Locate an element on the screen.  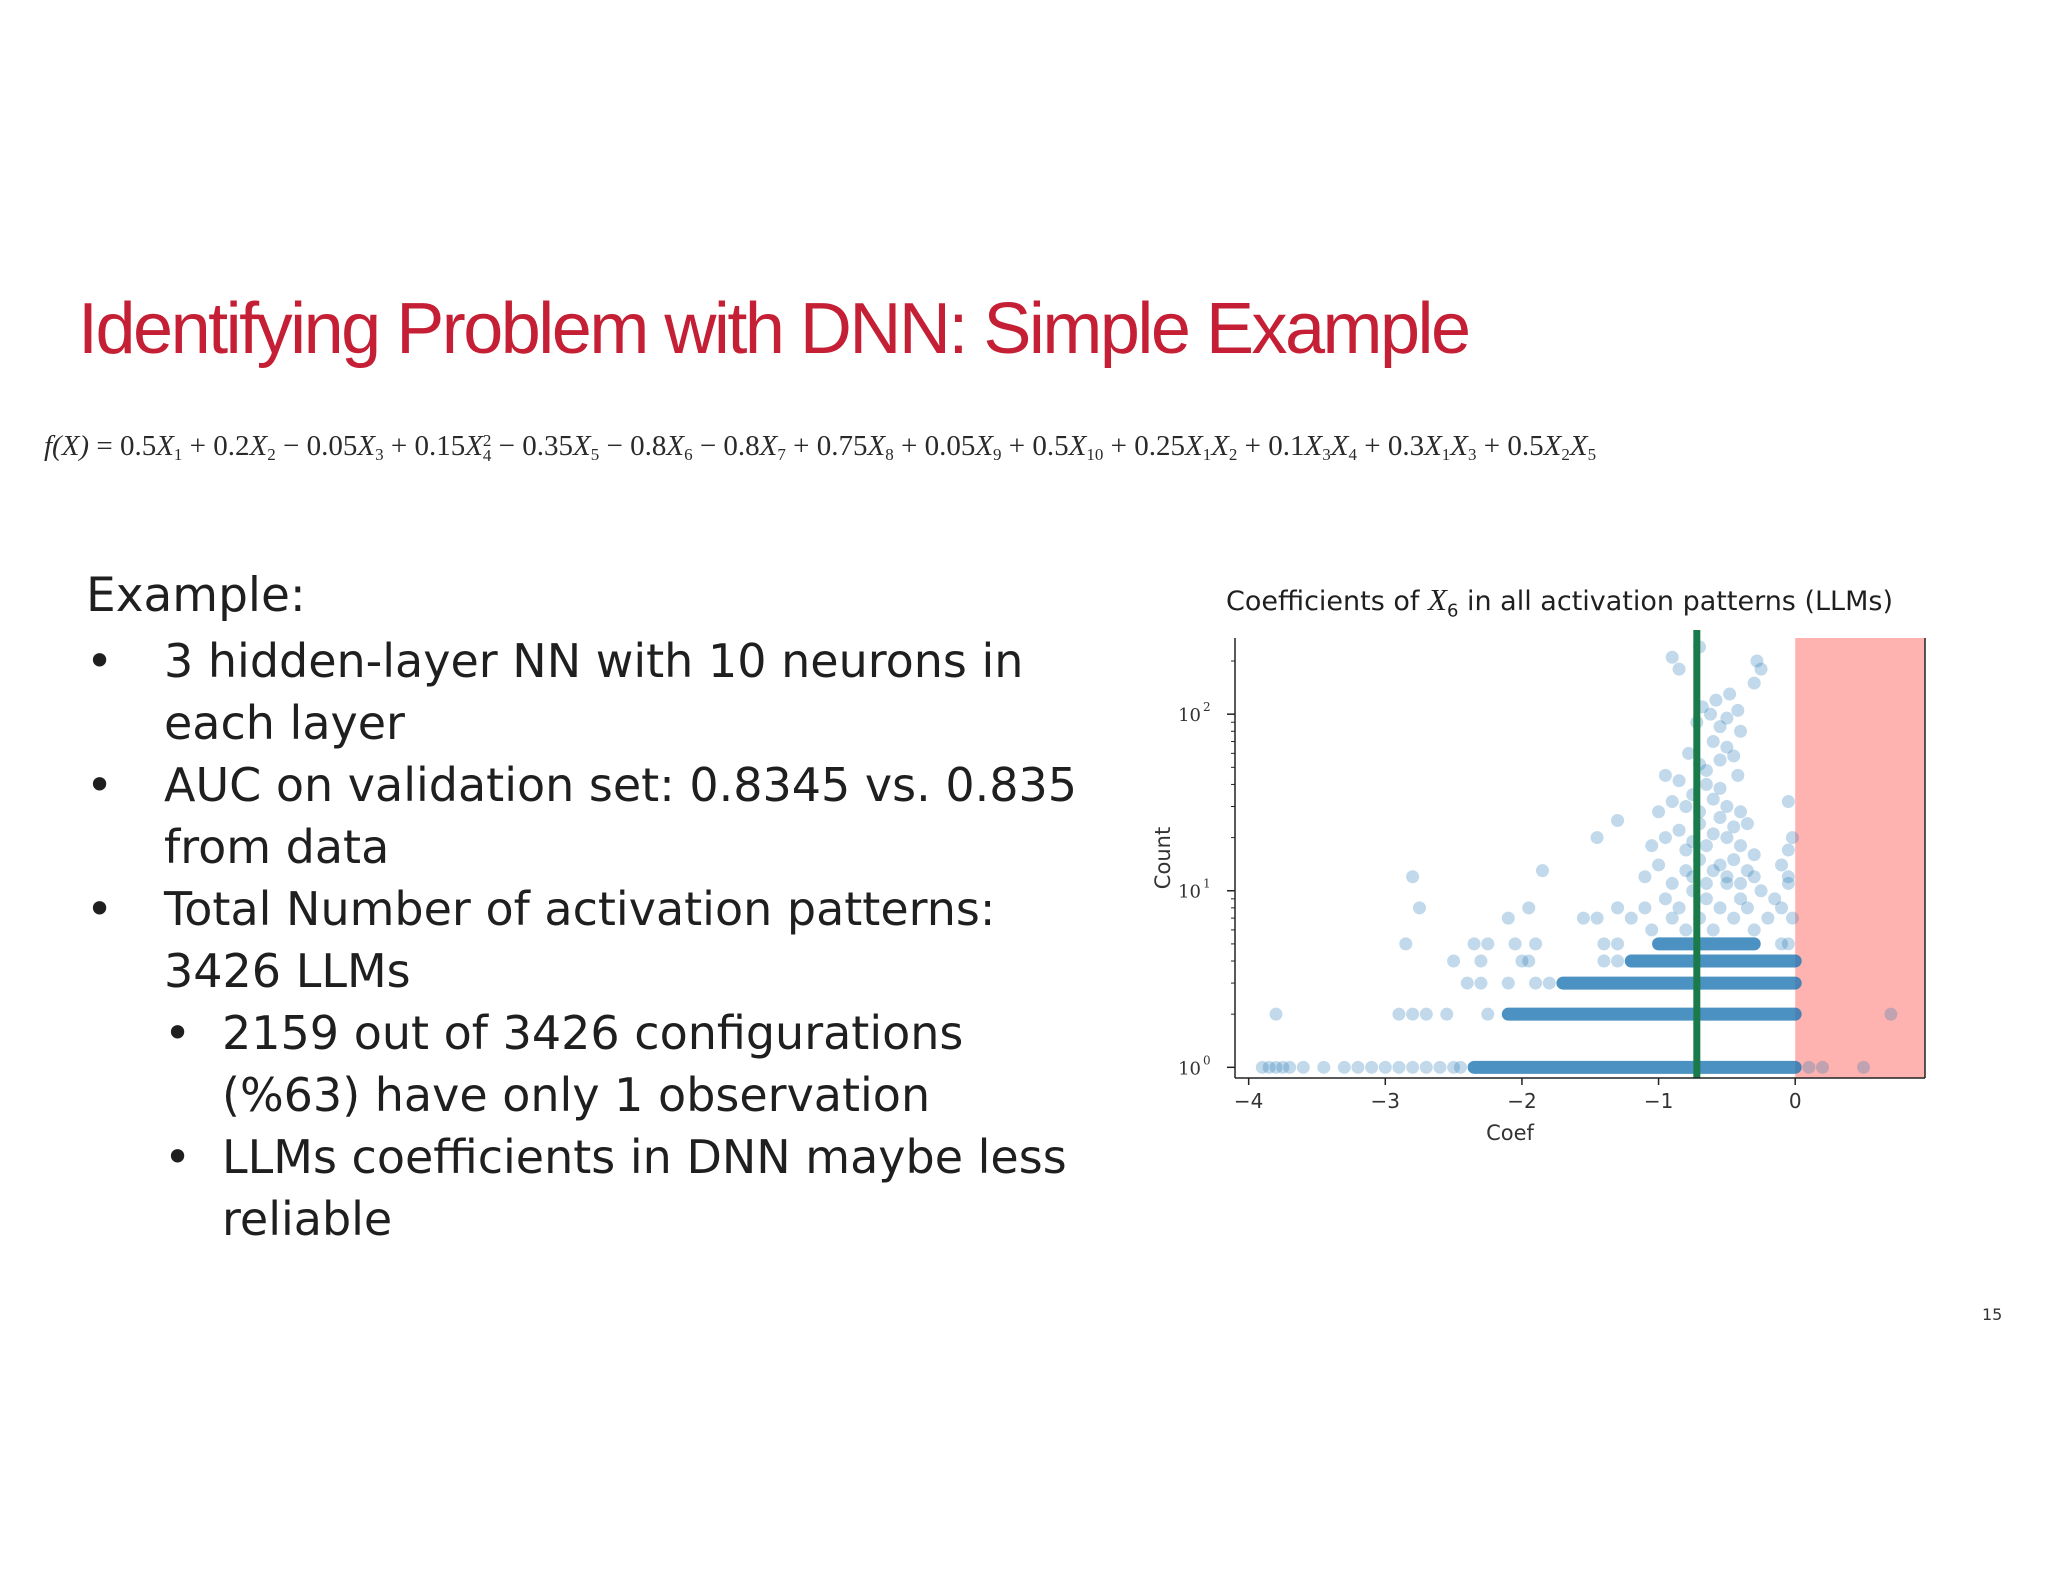
y-tick-exponent: 2 is located at coordinates (1207, 707).